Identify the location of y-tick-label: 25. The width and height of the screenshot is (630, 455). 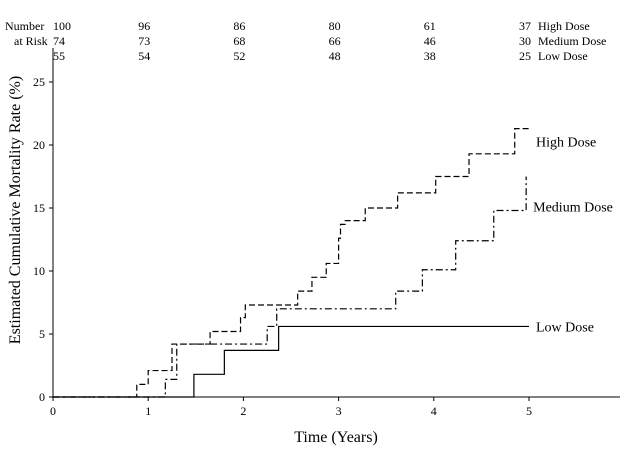
(39, 82).